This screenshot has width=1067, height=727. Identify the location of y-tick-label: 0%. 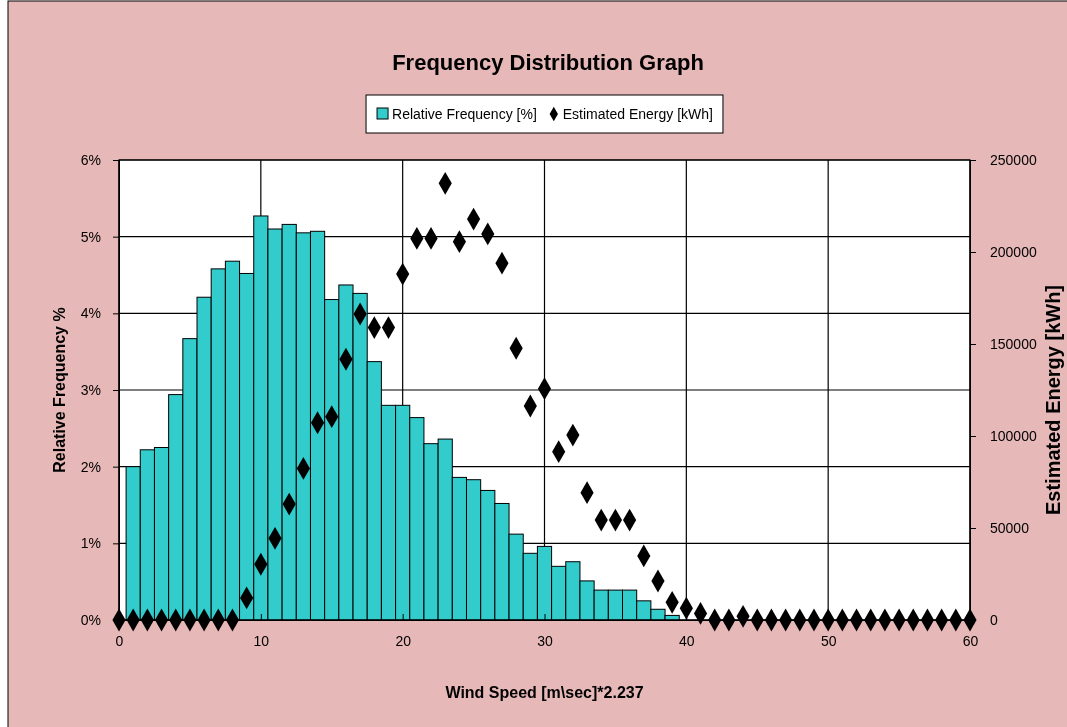
(90, 619).